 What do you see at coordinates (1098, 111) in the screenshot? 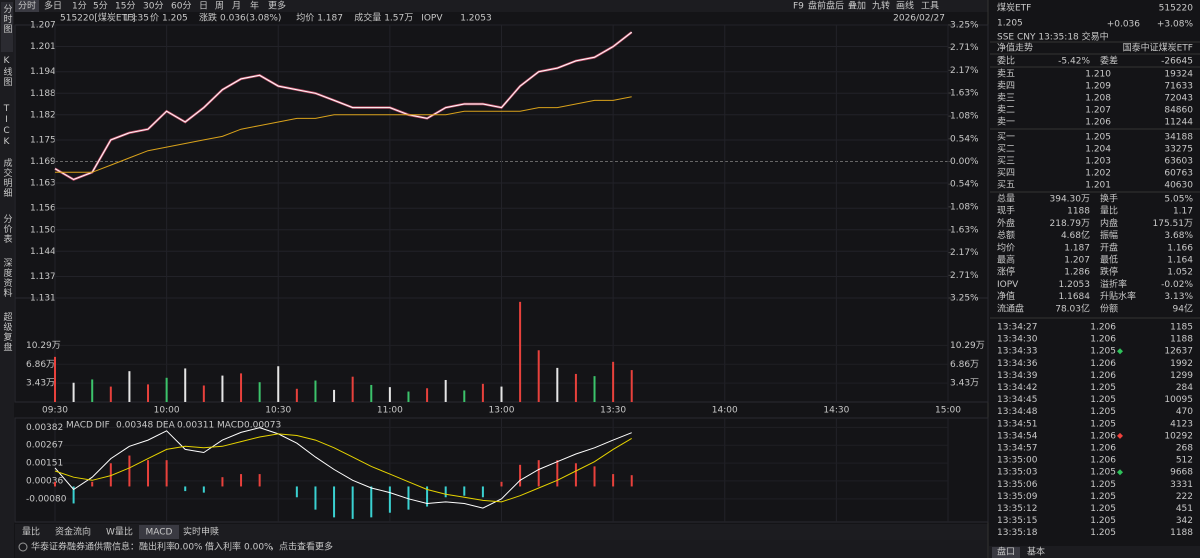
I see `ask-price: 1.207` at bounding box center [1098, 111].